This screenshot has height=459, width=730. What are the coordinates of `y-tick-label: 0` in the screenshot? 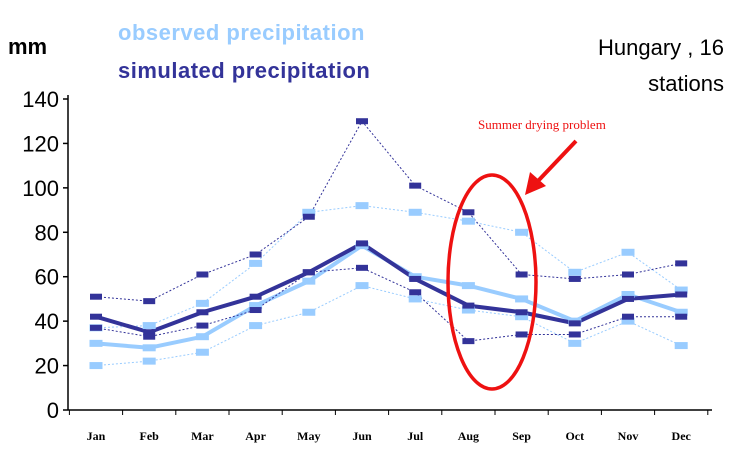 It's located at (53, 410).